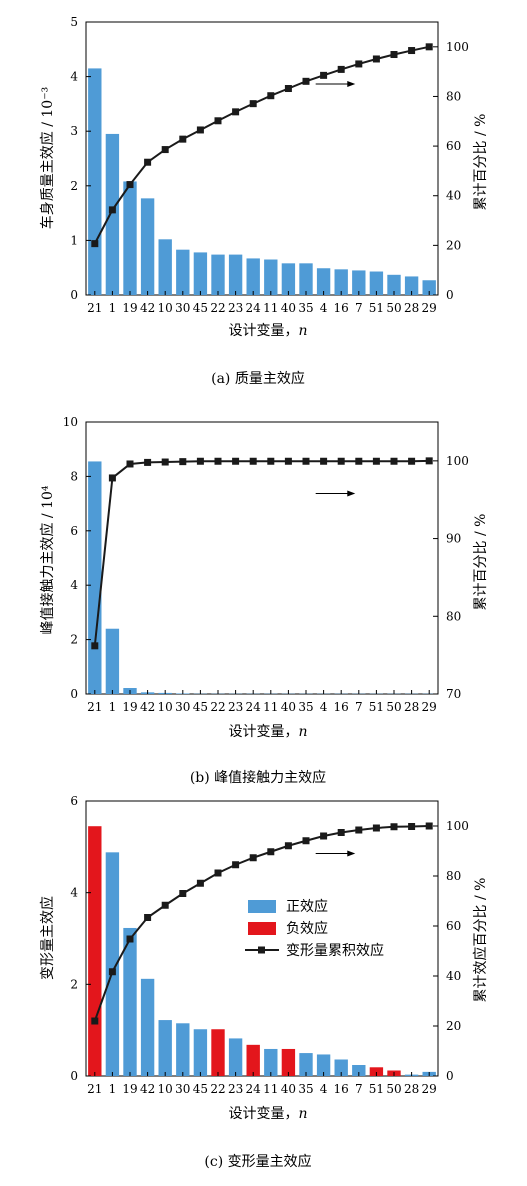 Image resolution: width=527 pixels, height=1186 pixels. I want to click on x-tick-label: 19, so click(129, 1089).